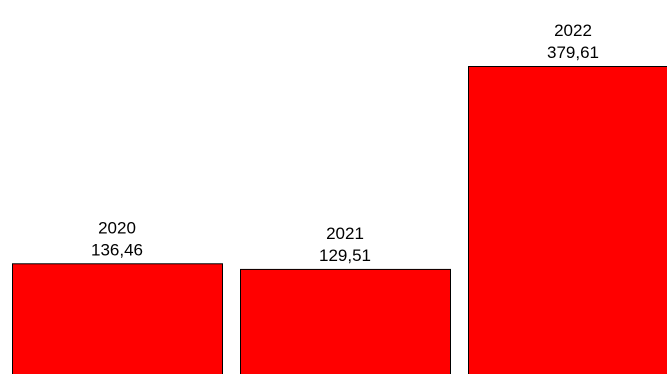 The width and height of the screenshot is (667, 374). I want to click on category-label-2020: 2020, so click(117, 227).